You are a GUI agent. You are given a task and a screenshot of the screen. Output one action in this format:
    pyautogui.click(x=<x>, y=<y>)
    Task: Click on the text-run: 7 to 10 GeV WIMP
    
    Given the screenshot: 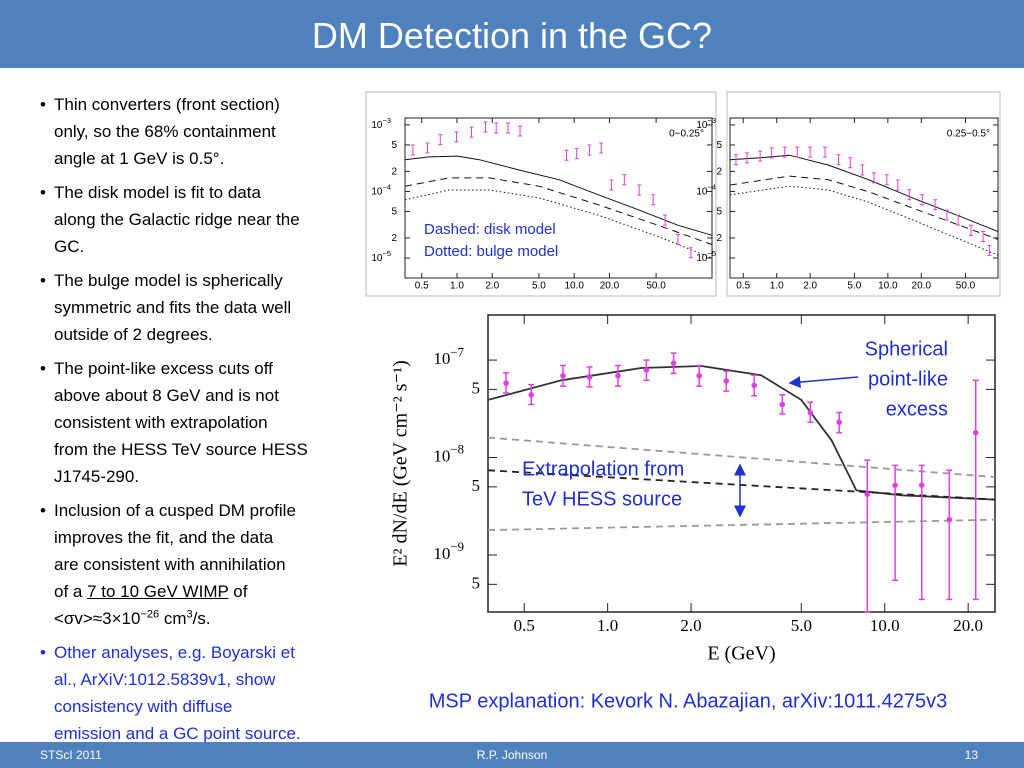 What is the action you would take?
    pyautogui.click(x=158, y=591)
    